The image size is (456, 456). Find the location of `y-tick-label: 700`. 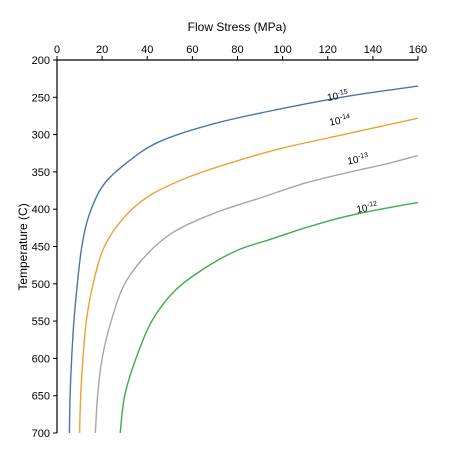

y-tick-label: 700 is located at coordinates (41, 434).